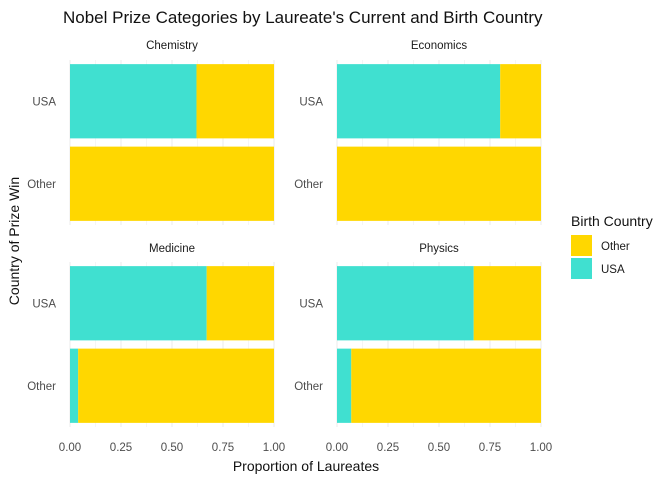  I want to click on bar-economics-usa-other, so click(520, 101).